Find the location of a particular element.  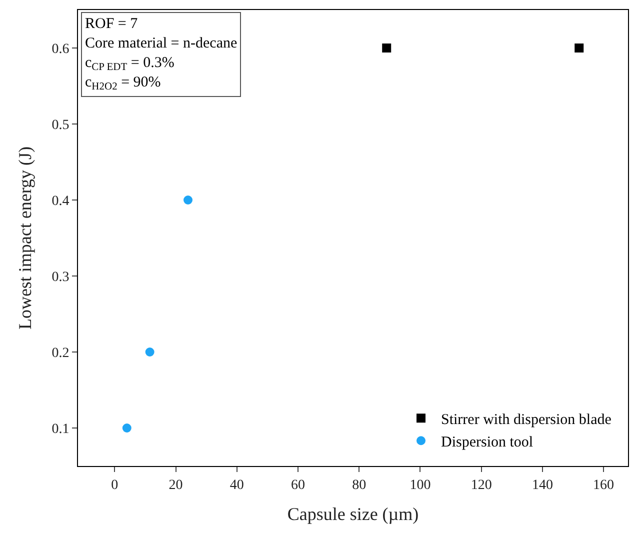

y-tick-label: 0.3 is located at coordinates (61, 277).